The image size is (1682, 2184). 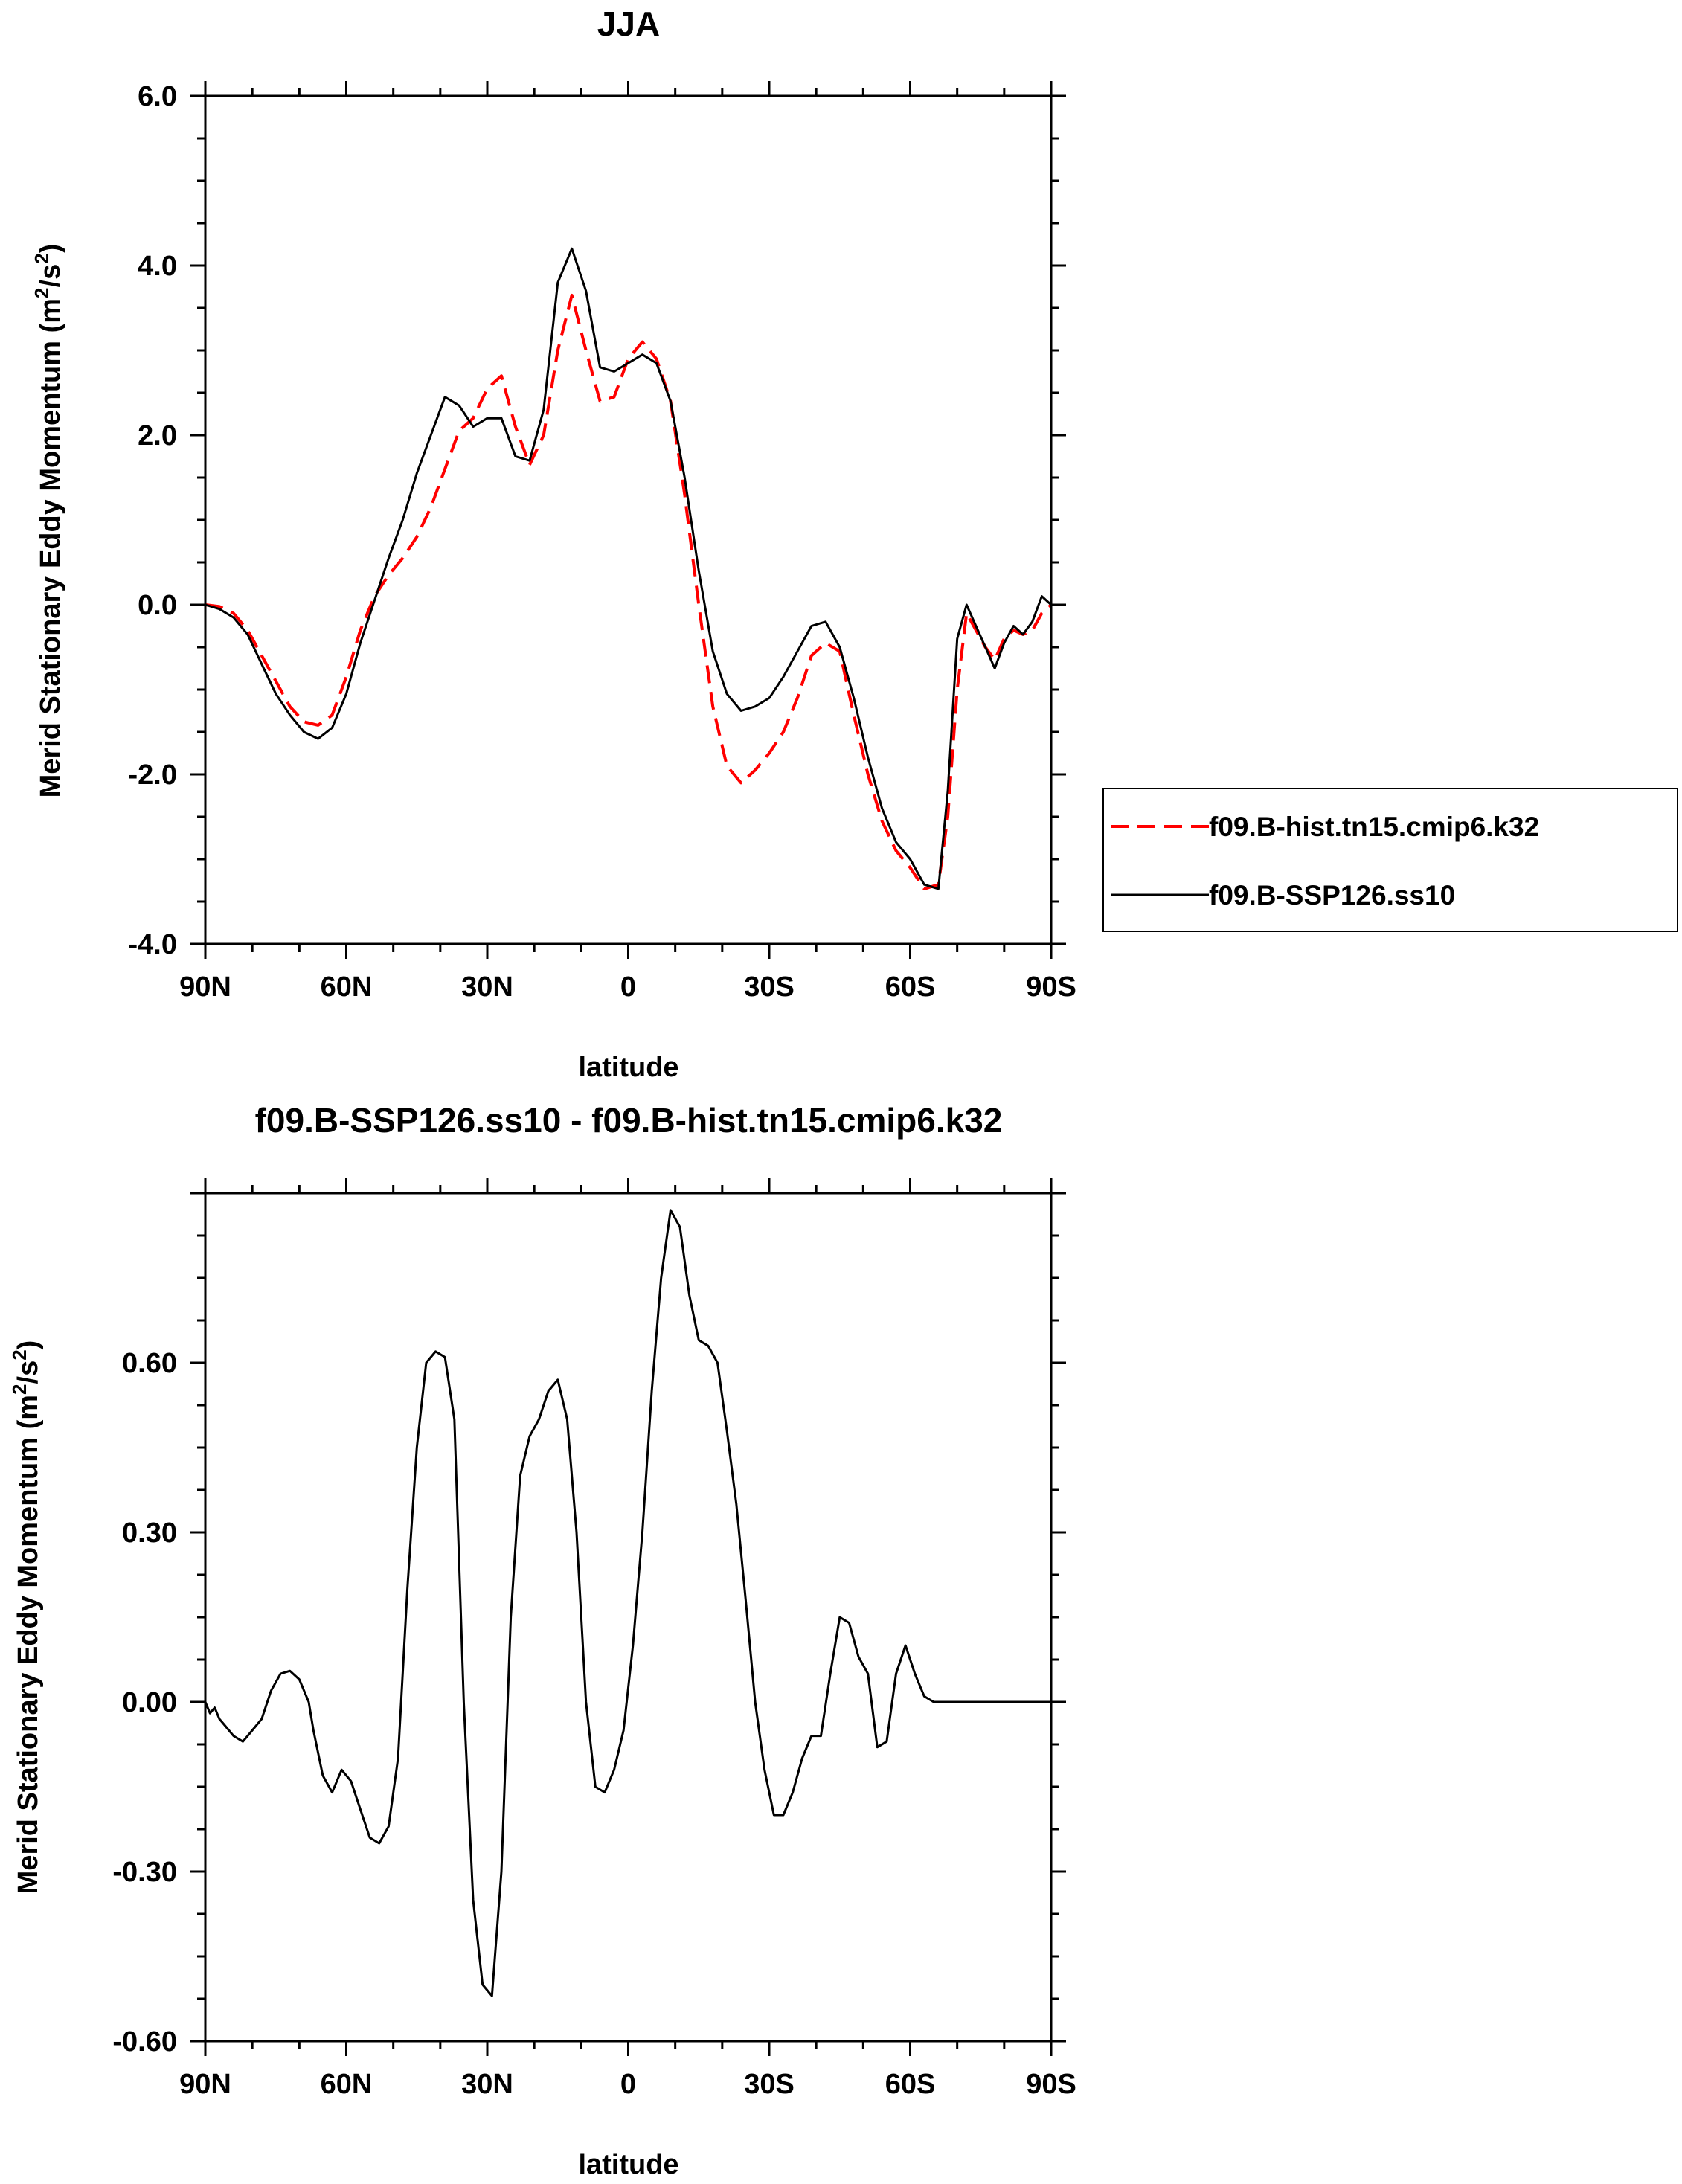 I want to click on top-x-tick-label: 30S, so click(x=769, y=987).